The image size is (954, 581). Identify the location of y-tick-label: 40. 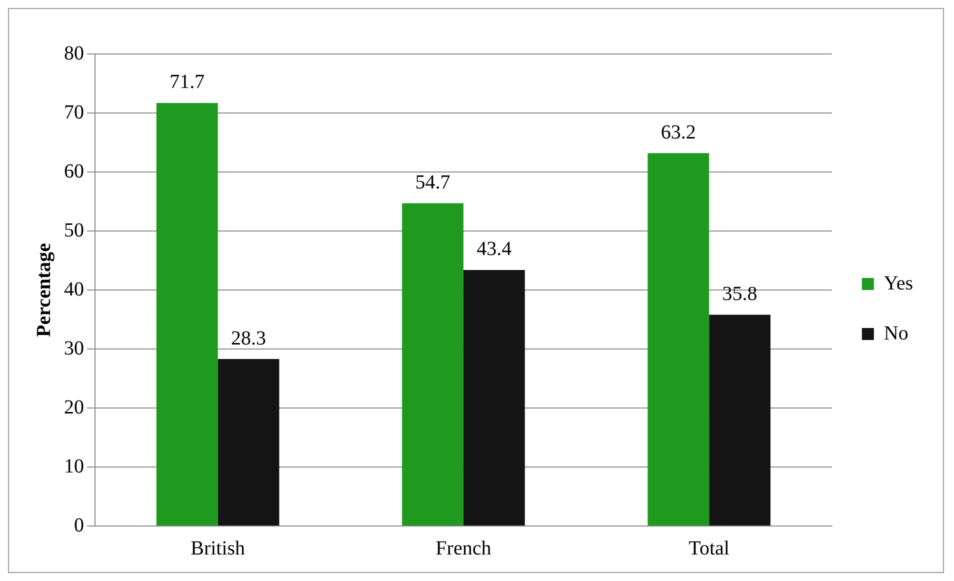
(74, 289).